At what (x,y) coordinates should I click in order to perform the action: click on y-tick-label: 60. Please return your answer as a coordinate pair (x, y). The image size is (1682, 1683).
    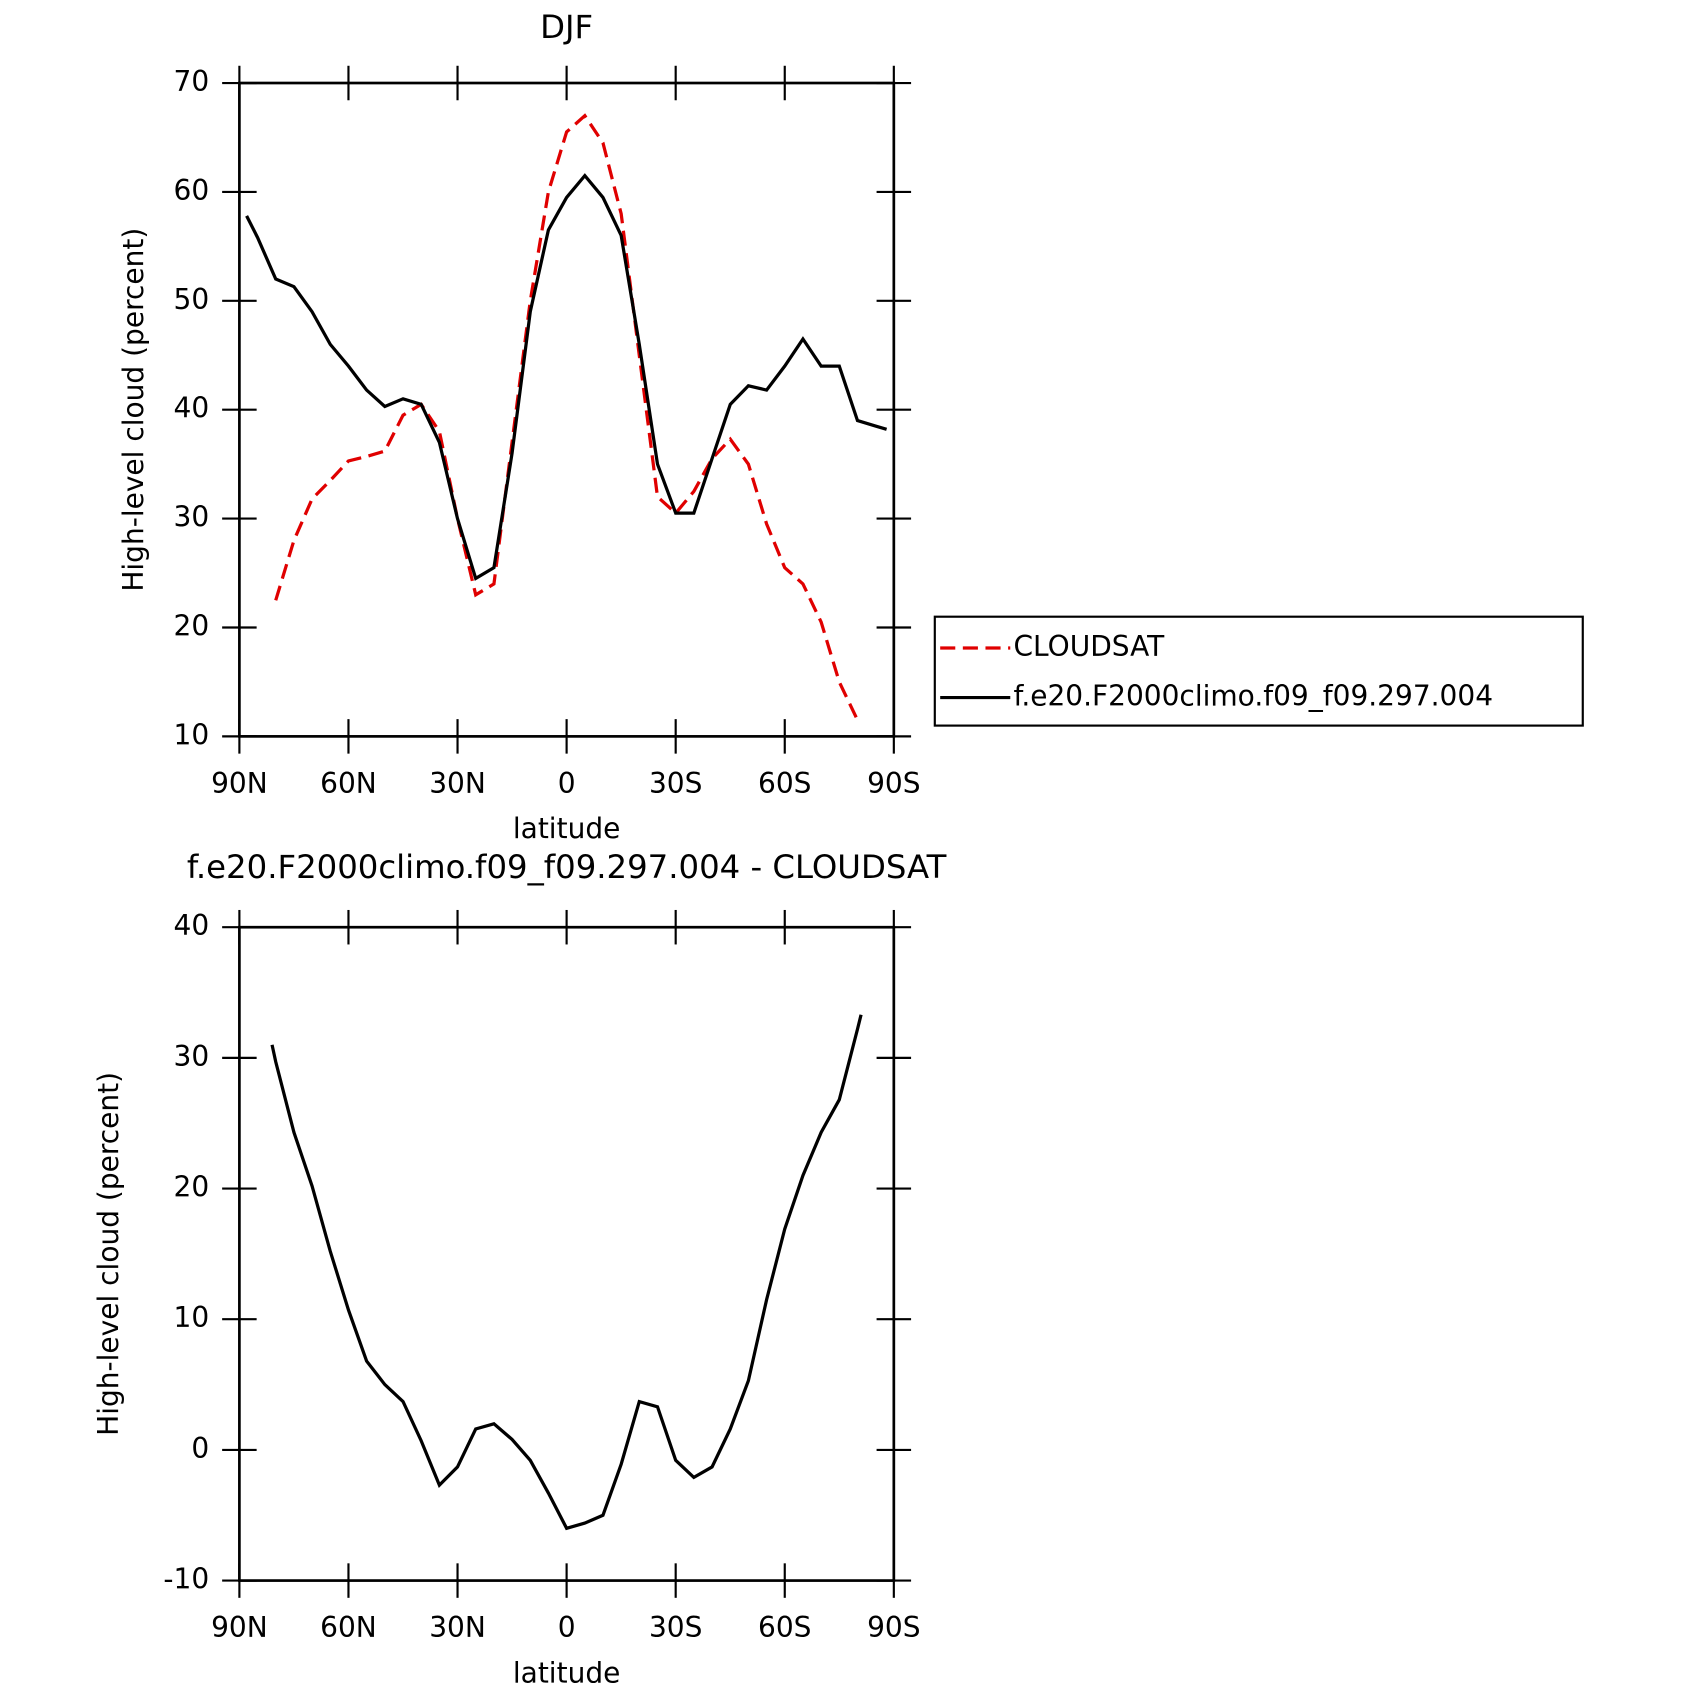
    Looking at the image, I should click on (192, 190).